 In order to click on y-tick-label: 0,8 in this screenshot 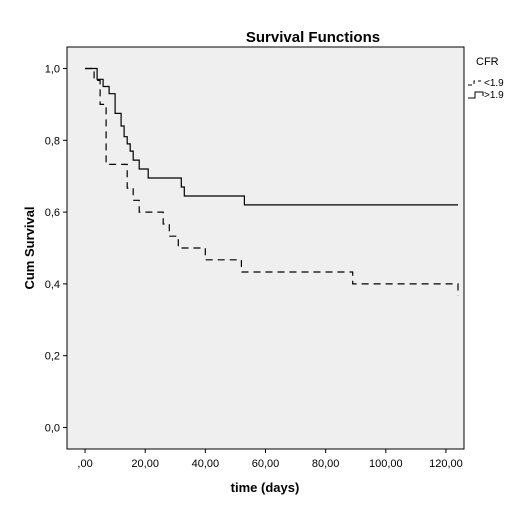, I will do `click(52, 141)`.